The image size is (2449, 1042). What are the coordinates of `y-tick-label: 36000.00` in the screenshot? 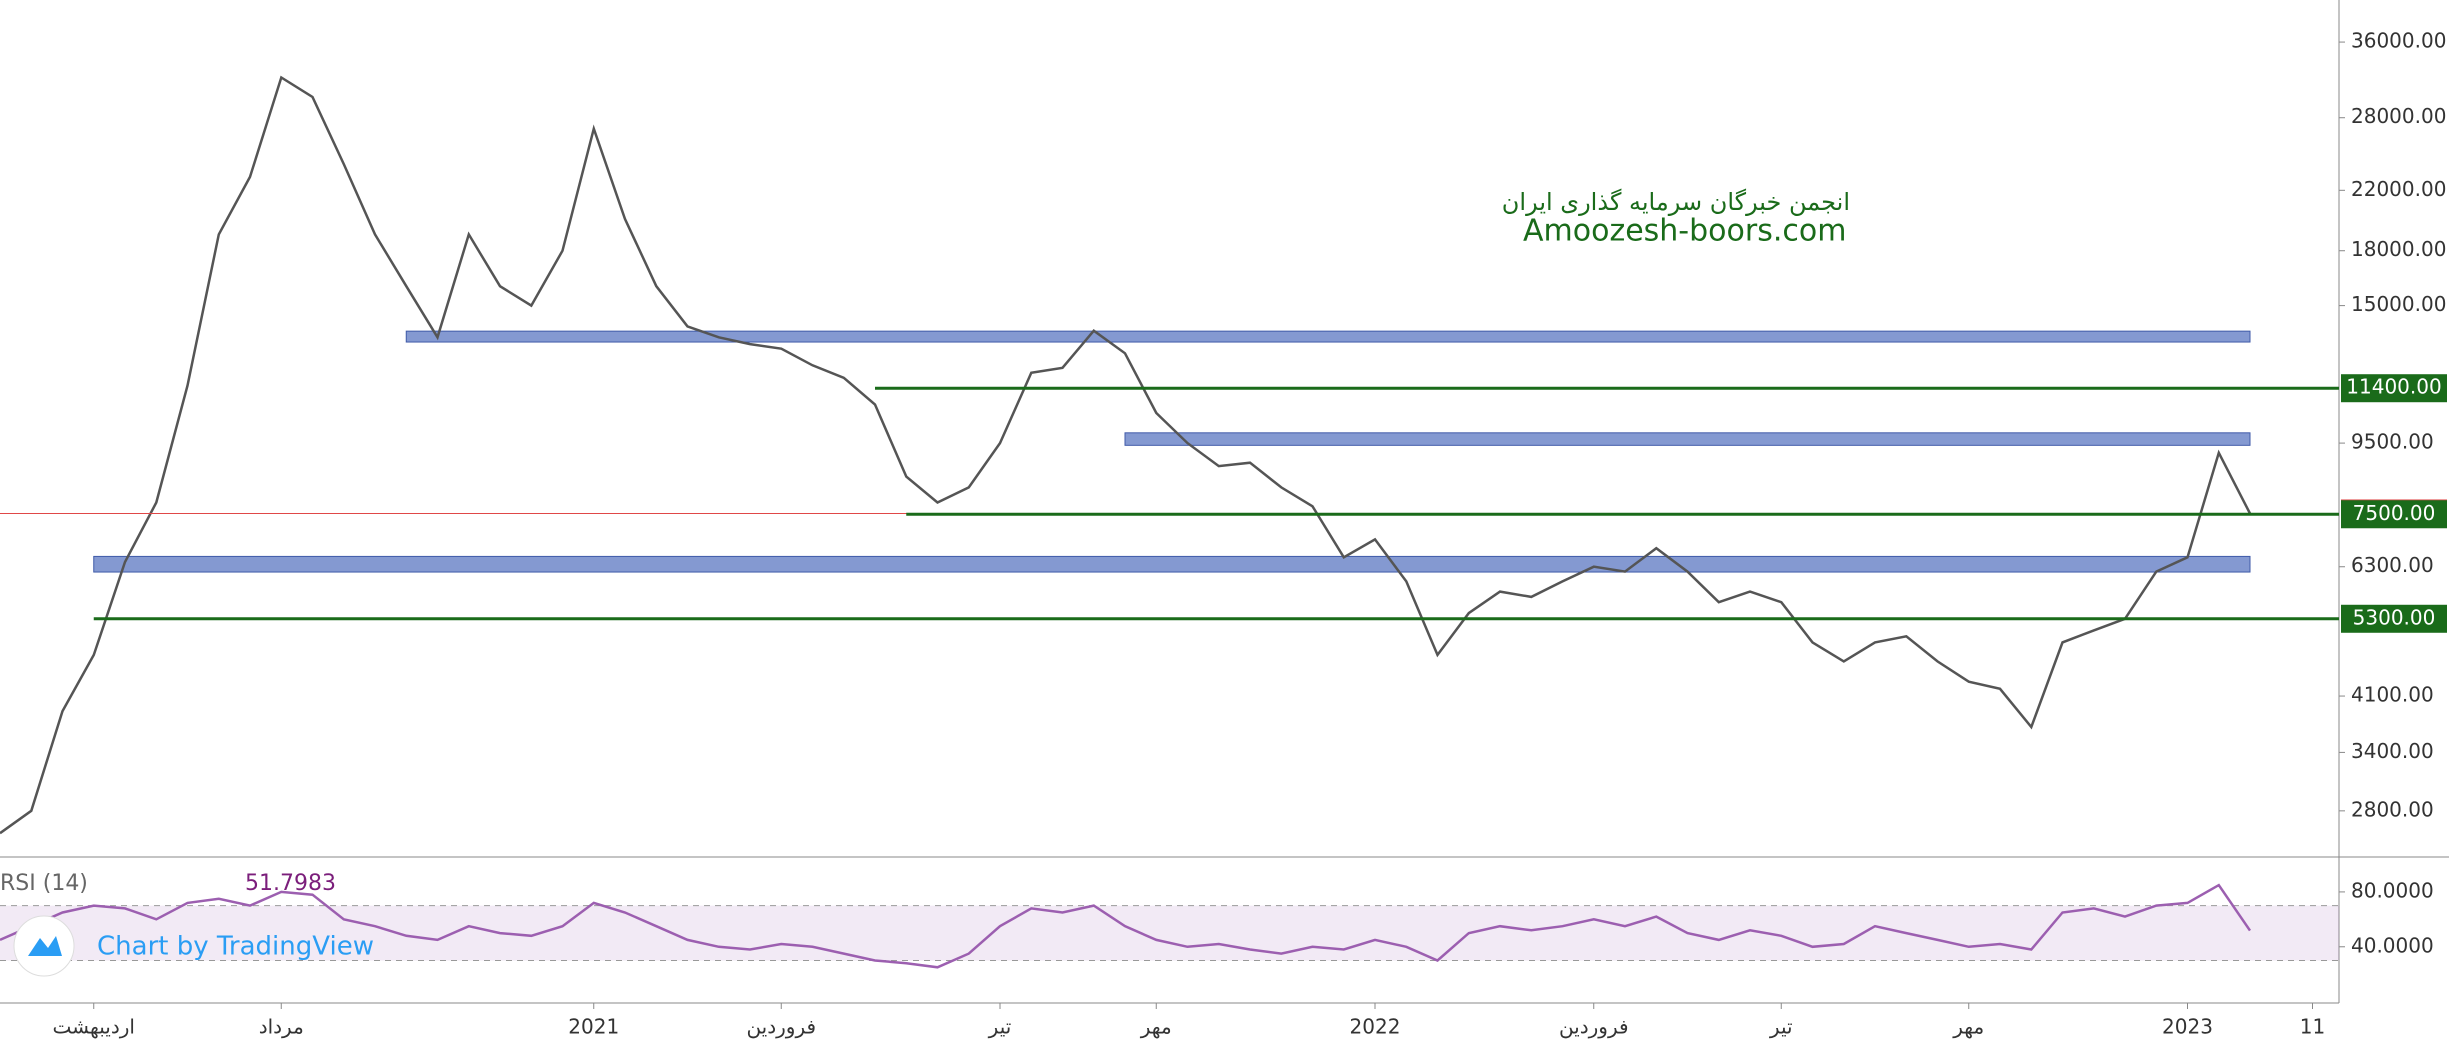 It's located at (2398, 41).